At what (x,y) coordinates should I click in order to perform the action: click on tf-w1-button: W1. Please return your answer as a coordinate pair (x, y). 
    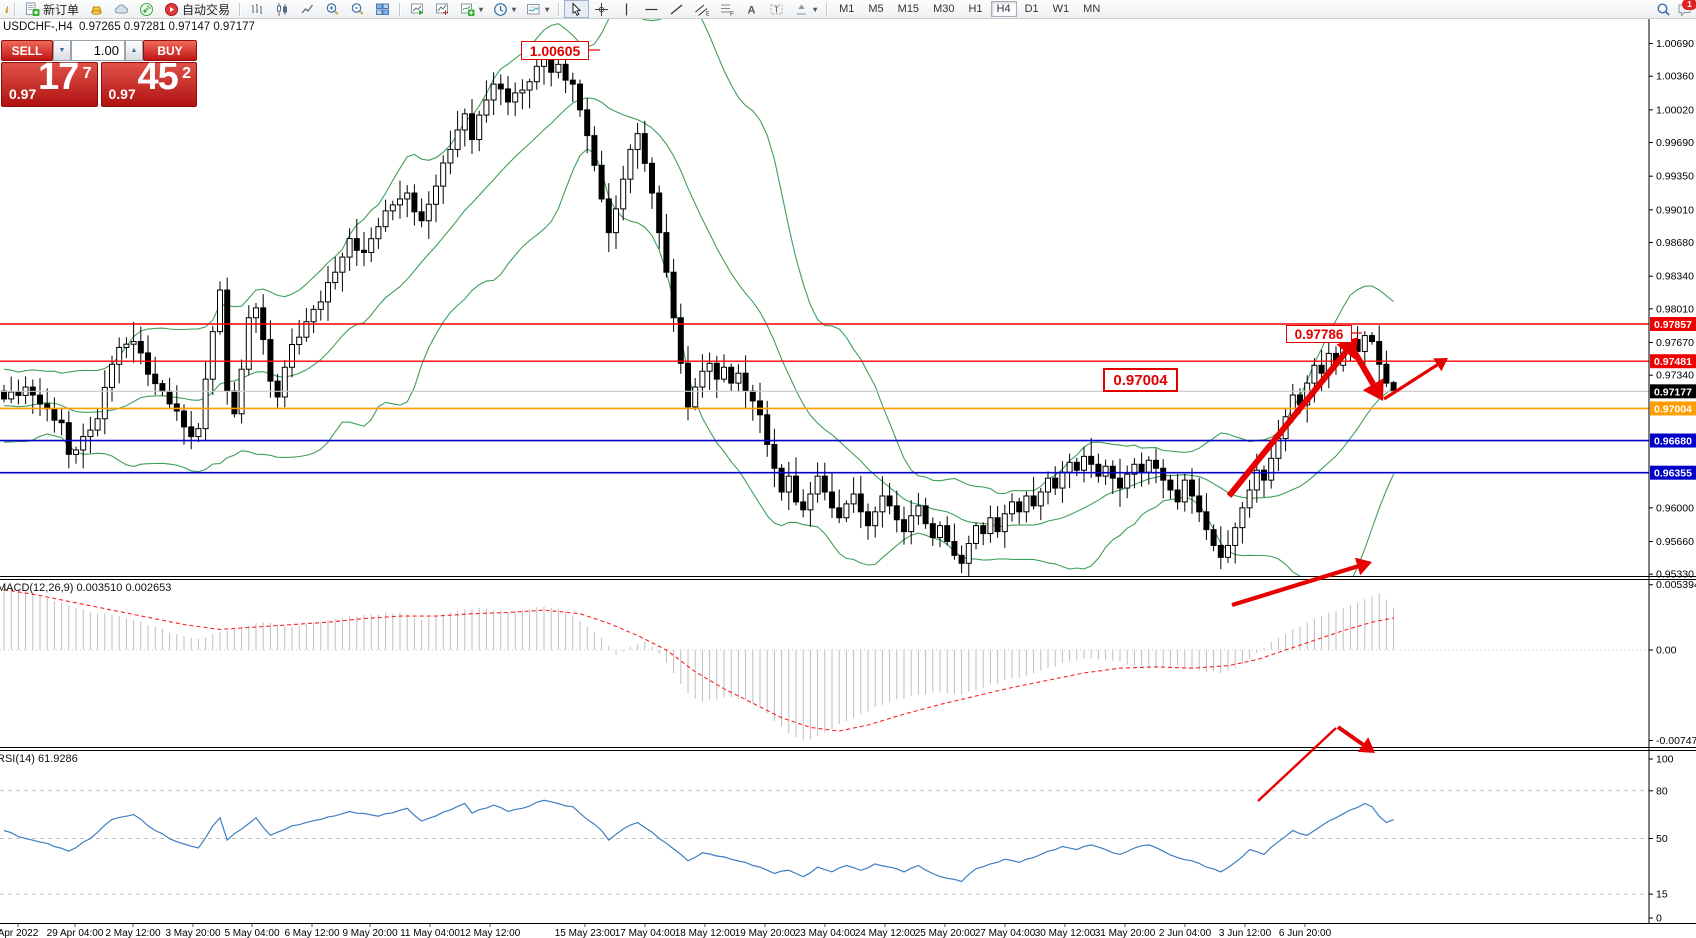
    Looking at the image, I should click on (1061, 9).